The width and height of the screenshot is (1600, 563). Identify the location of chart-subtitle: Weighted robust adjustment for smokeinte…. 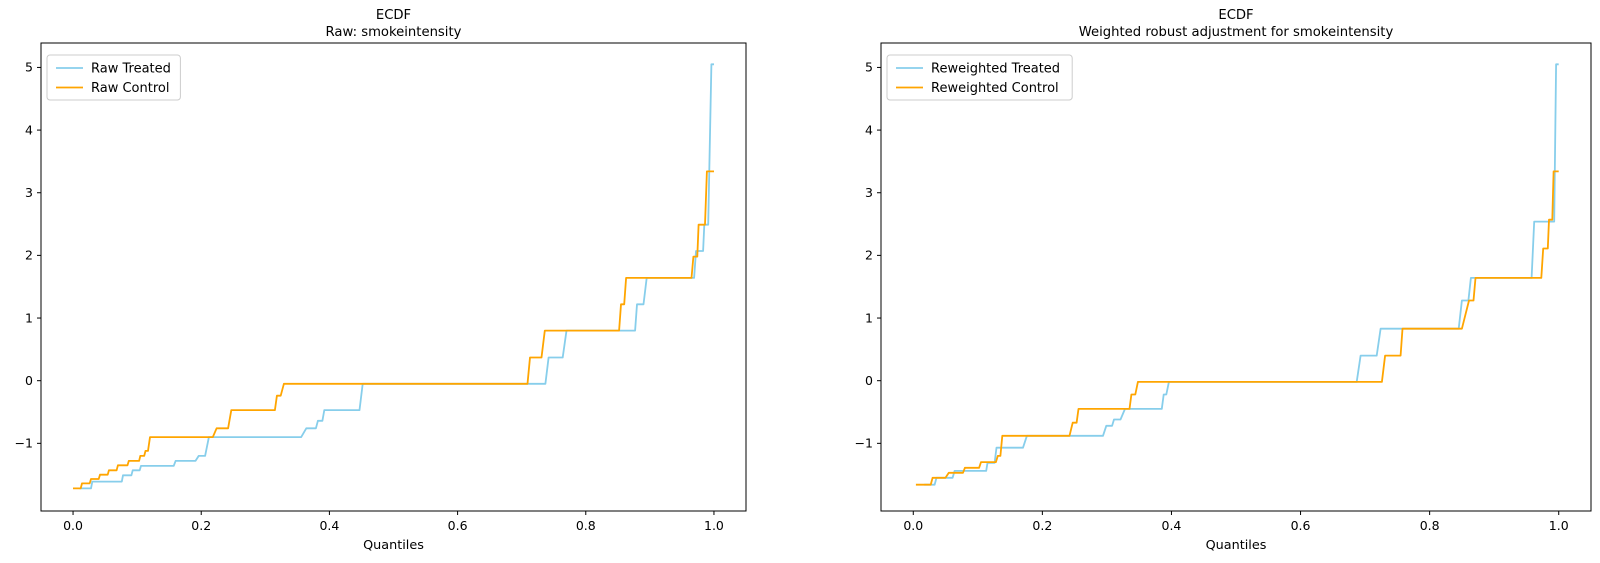
(1236, 32).